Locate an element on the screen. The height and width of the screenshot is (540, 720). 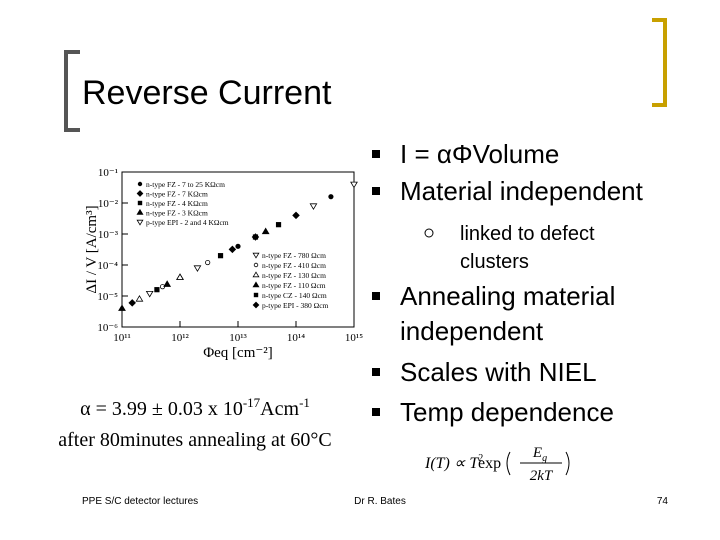
y-tick-label: 10⁻⁶ is located at coordinates (107, 328).